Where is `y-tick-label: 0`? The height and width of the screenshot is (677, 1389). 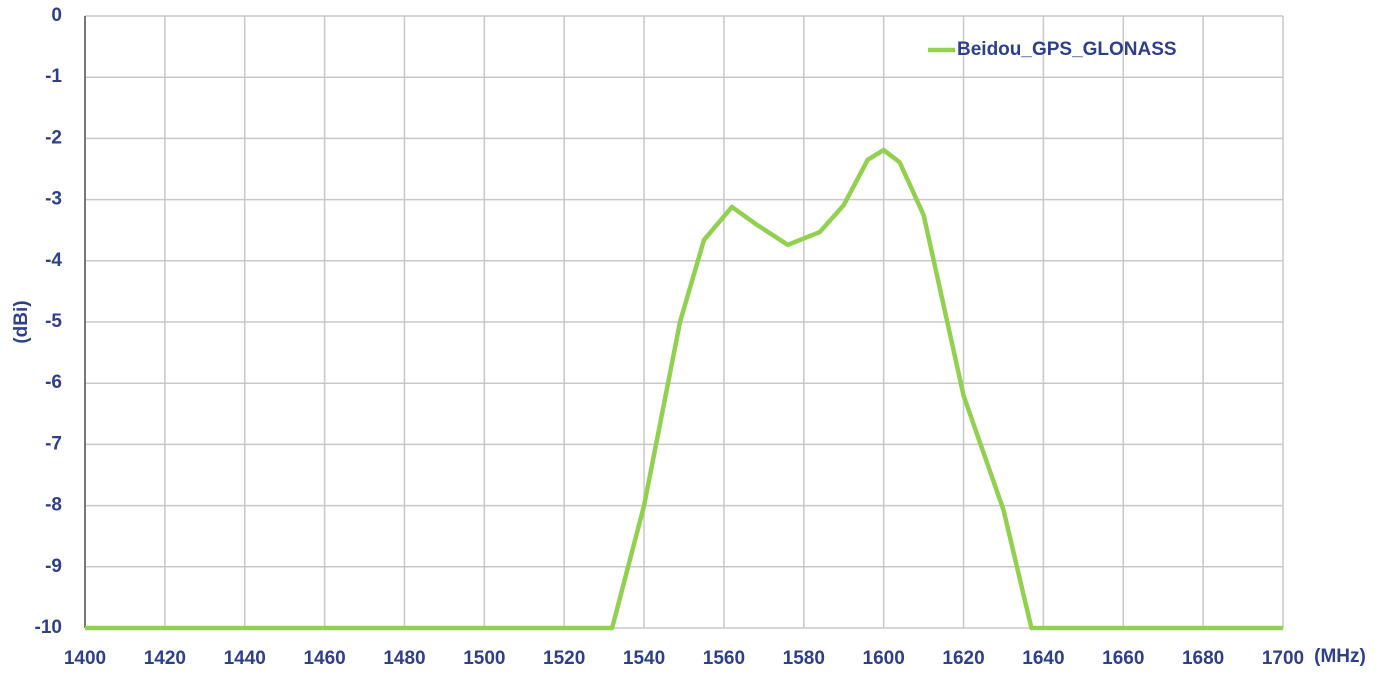
y-tick-label: 0 is located at coordinates (56, 15).